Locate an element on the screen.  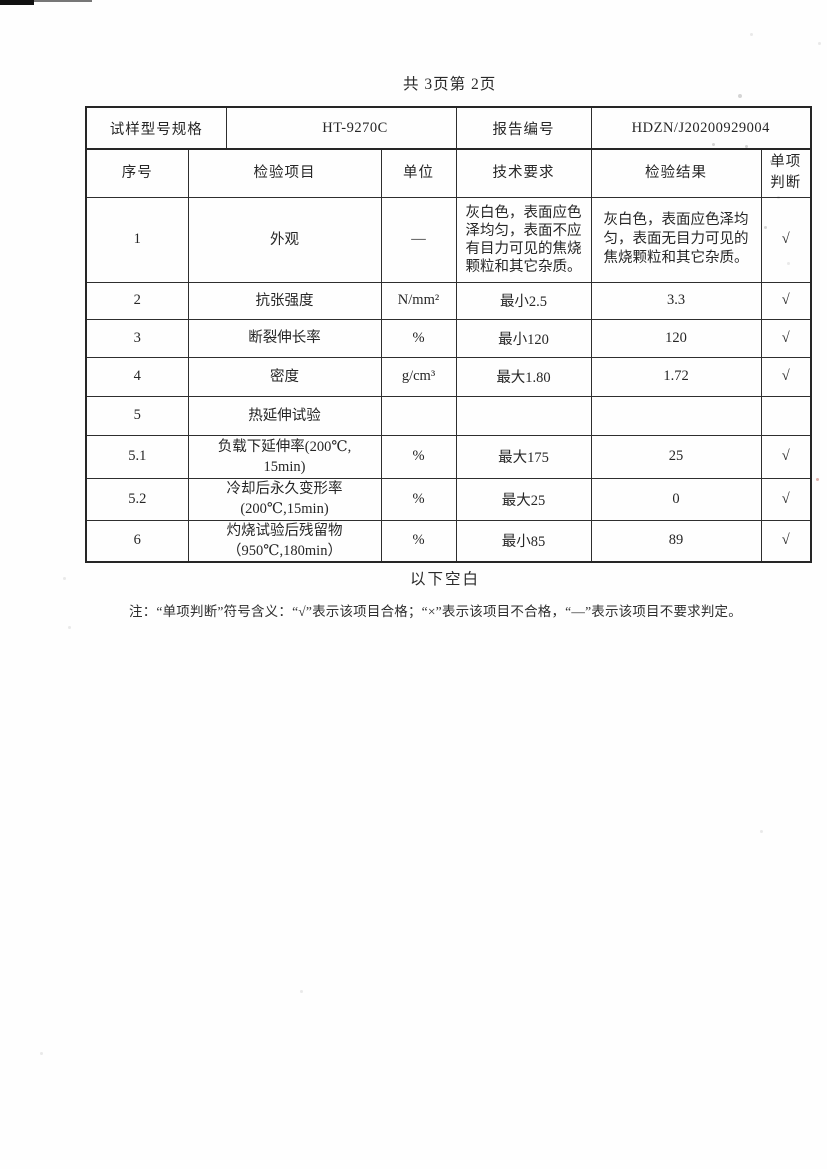
cell-item: 冷却后永久变形率 (200℃,15min) is located at coordinates (284, 499).